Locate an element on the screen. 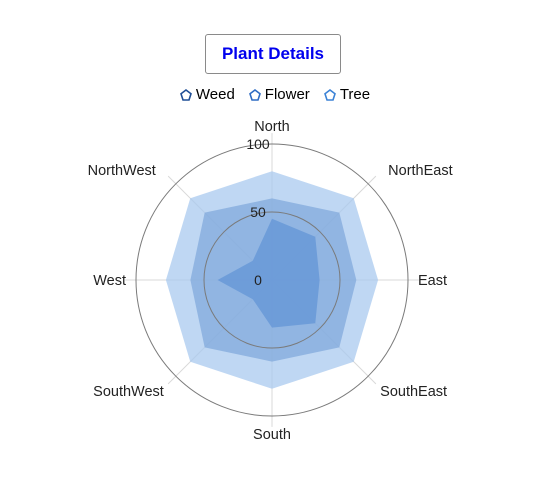  legend-item-flower: Flower is located at coordinates (279, 94).